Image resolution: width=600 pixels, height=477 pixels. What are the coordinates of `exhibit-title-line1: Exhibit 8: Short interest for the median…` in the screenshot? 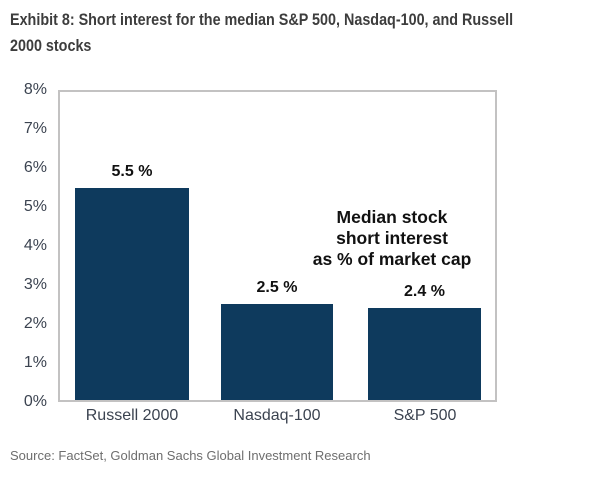 It's located at (262, 20).